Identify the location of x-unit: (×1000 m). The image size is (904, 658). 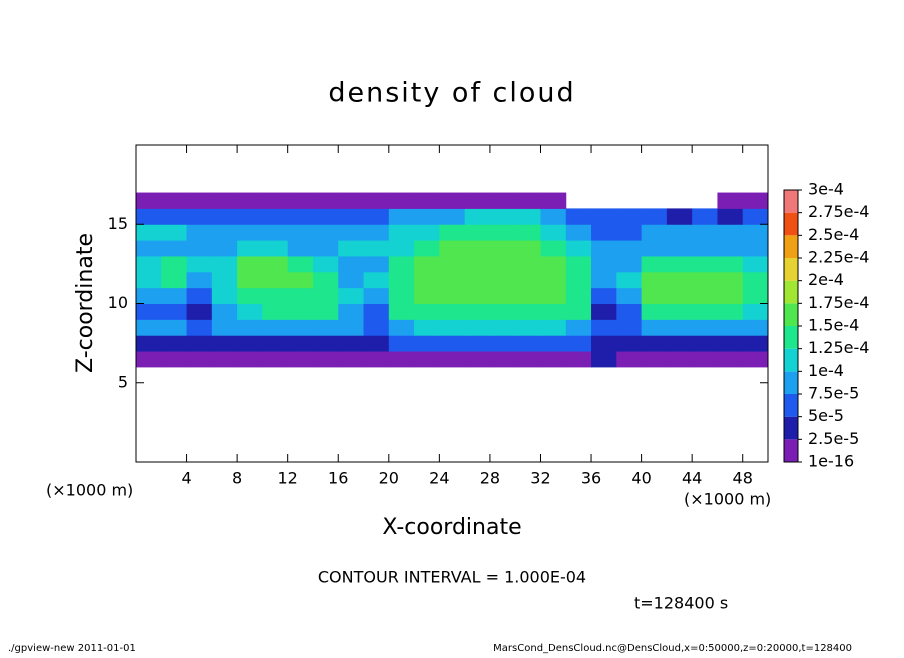
(727, 499).